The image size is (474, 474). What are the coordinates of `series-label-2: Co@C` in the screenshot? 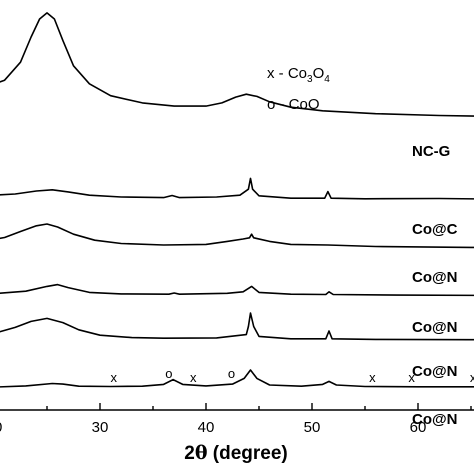 It's located at (435, 229).